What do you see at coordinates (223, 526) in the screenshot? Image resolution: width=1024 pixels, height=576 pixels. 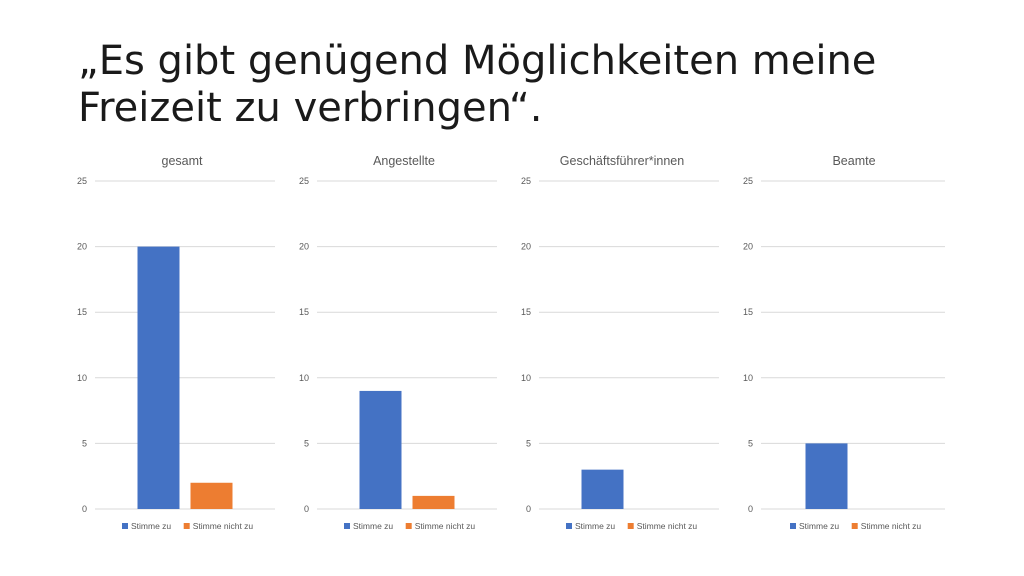 I see `chart-1-legend-label: Stimme nicht zu` at bounding box center [223, 526].